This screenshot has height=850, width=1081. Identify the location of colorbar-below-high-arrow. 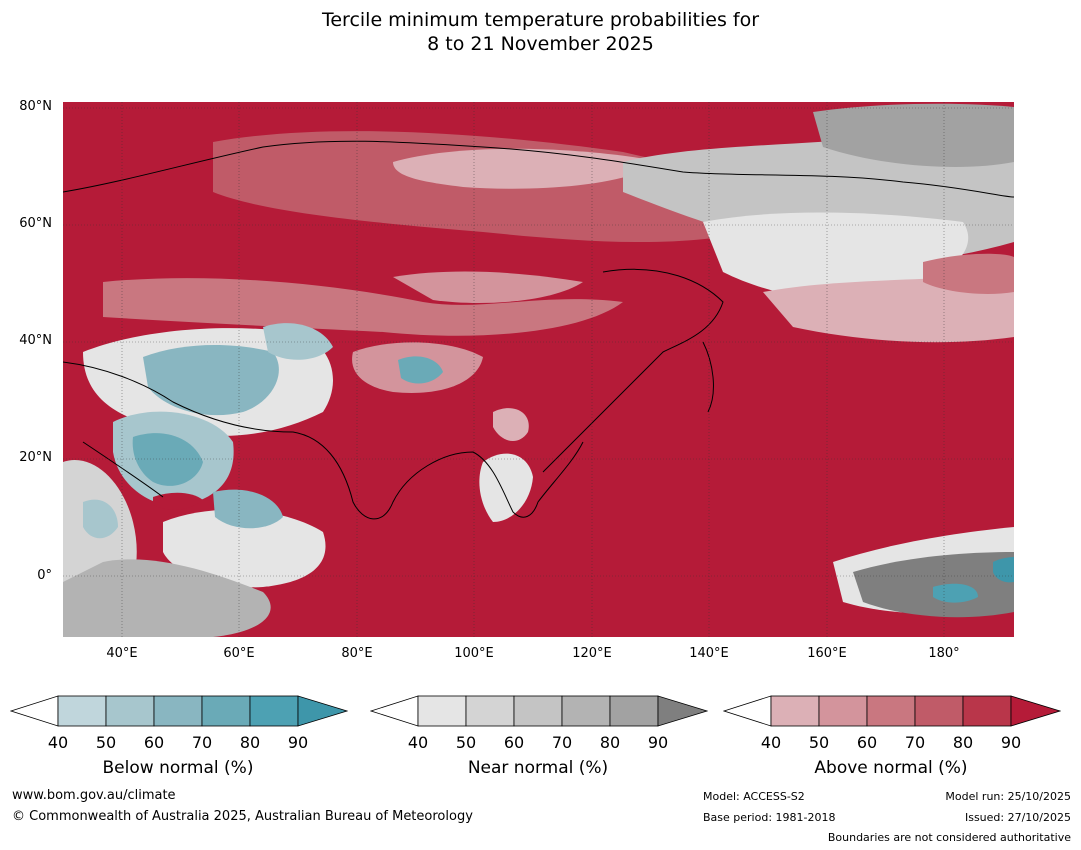
(323, 711).